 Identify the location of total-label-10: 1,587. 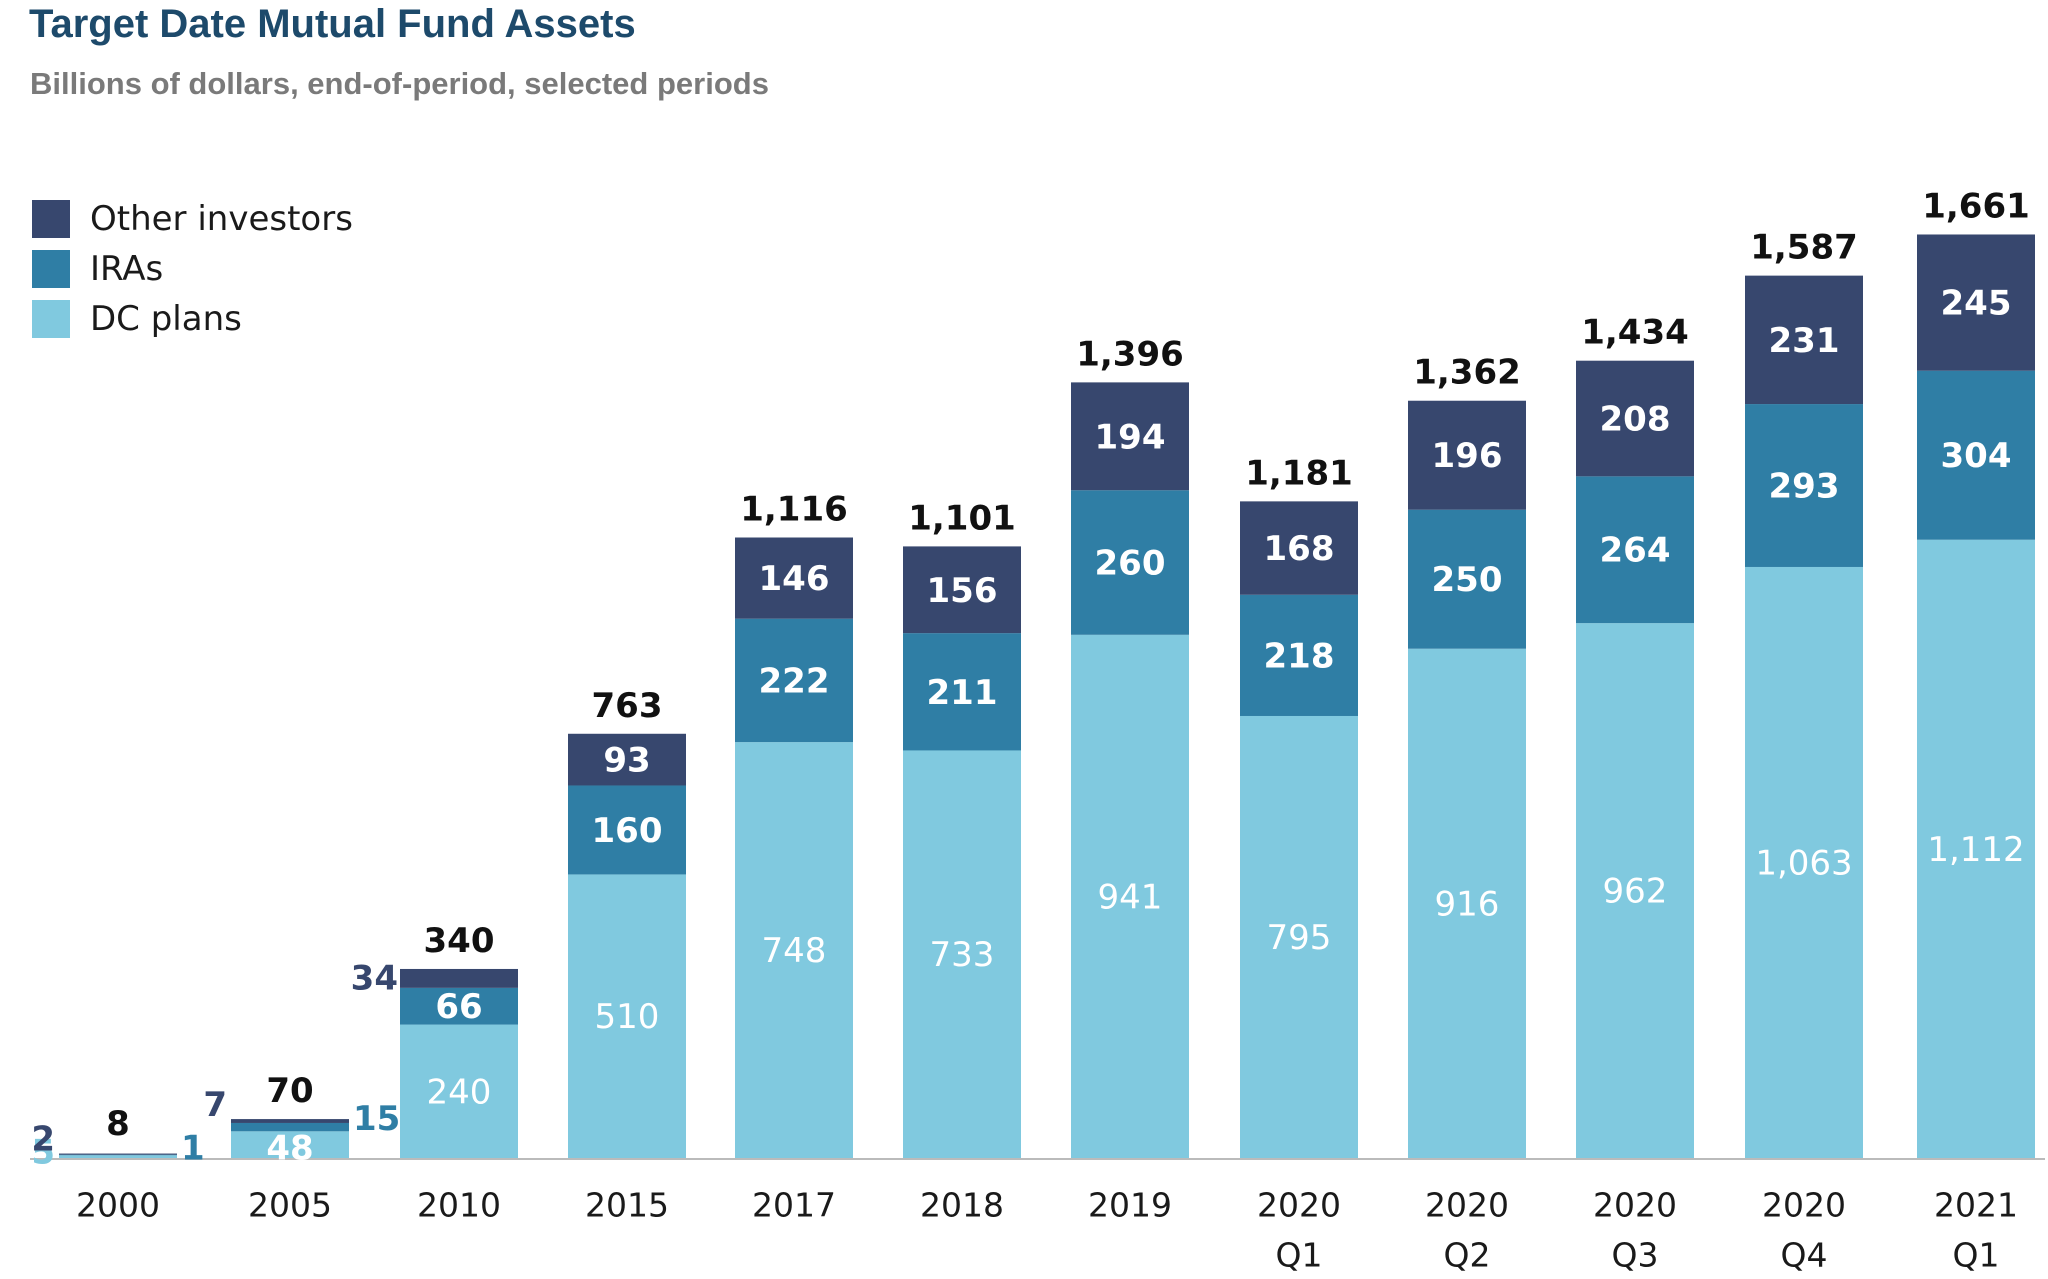
(1804, 248).